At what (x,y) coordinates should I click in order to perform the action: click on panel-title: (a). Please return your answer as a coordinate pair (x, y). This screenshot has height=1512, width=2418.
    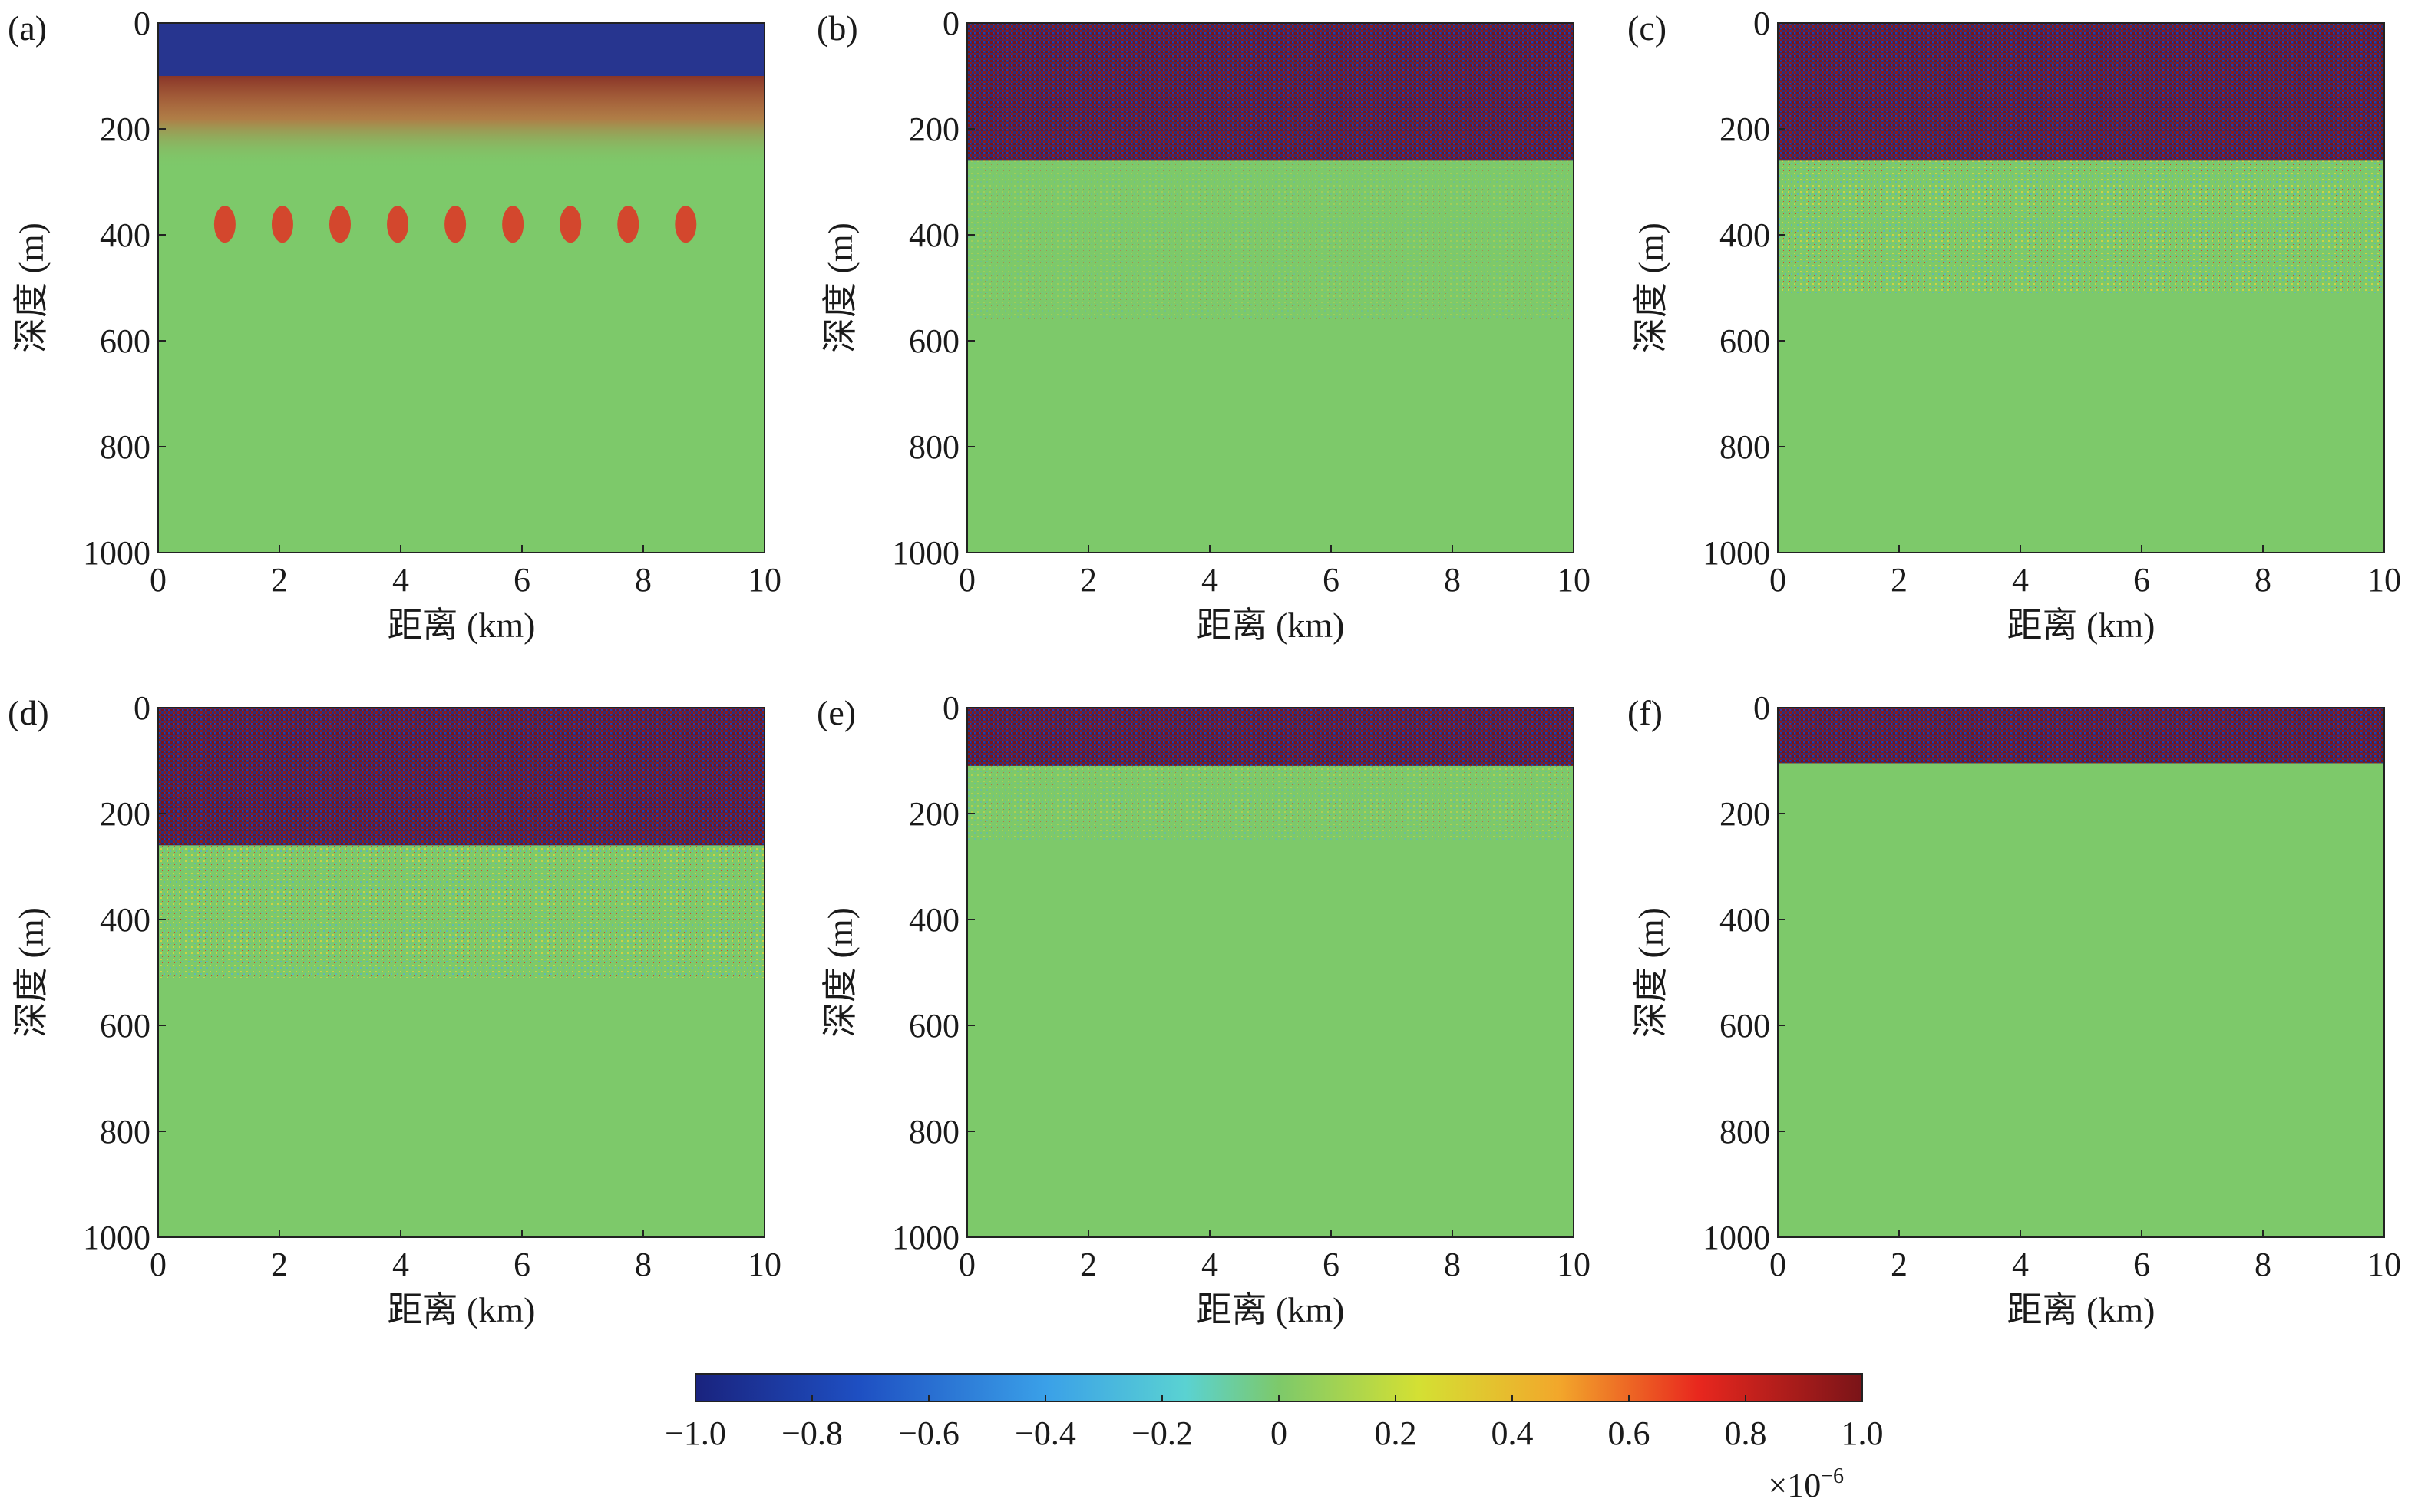
    Looking at the image, I should click on (27, 28).